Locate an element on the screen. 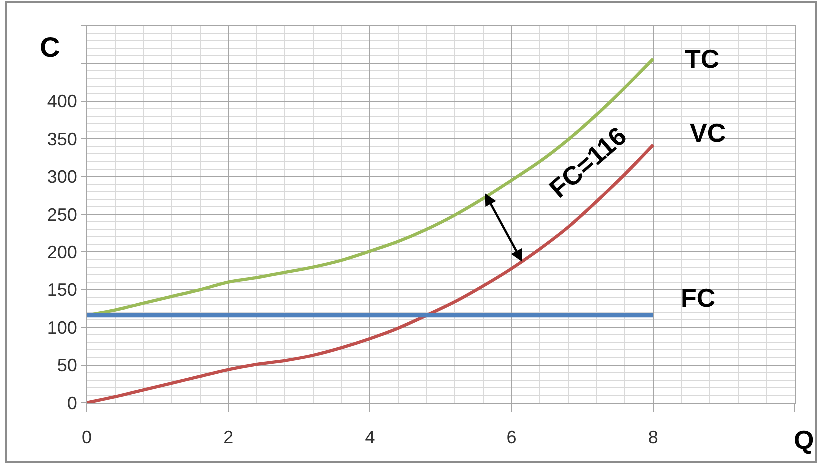 This screenshot has width=821, height=467. y-tick-label: 250 is located at coordinates (62, 214).